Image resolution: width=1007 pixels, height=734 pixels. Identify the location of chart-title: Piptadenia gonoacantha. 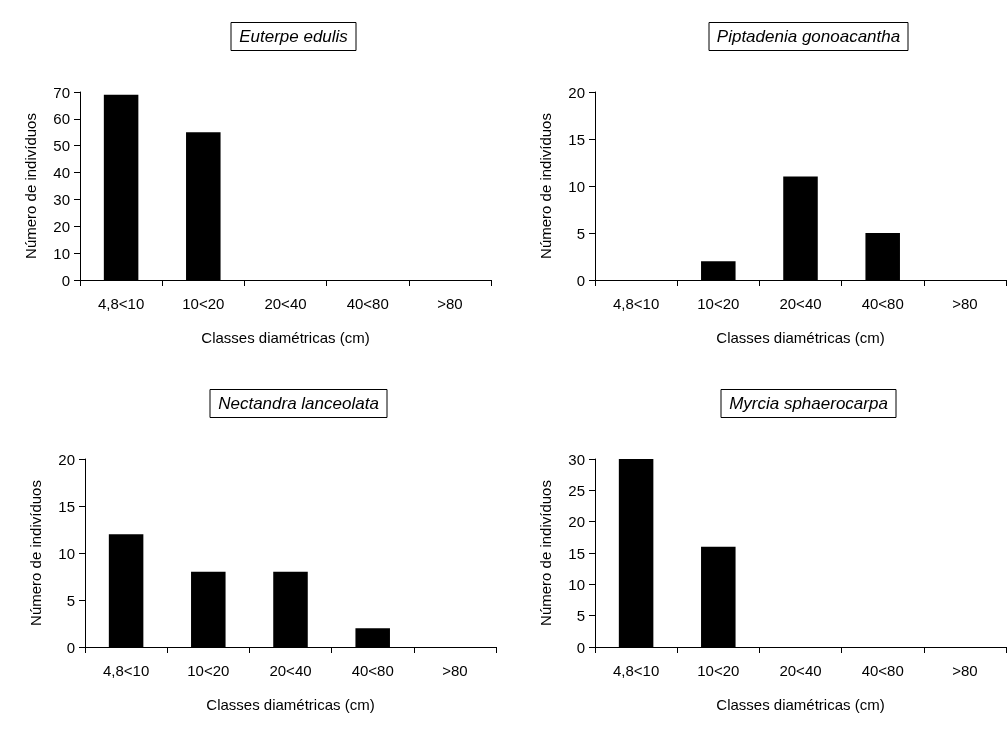
(808, 36).